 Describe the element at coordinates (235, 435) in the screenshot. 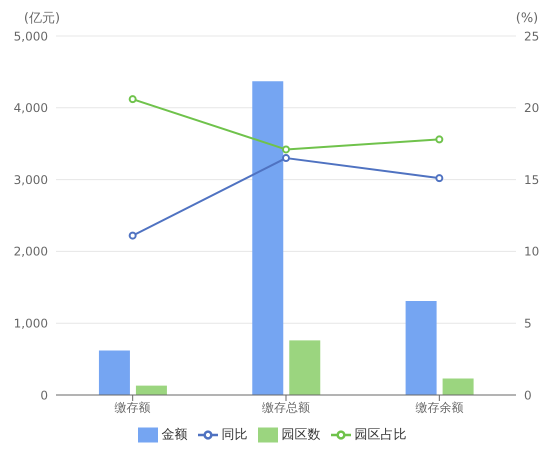

I see `legend-label: 同比` at that location.